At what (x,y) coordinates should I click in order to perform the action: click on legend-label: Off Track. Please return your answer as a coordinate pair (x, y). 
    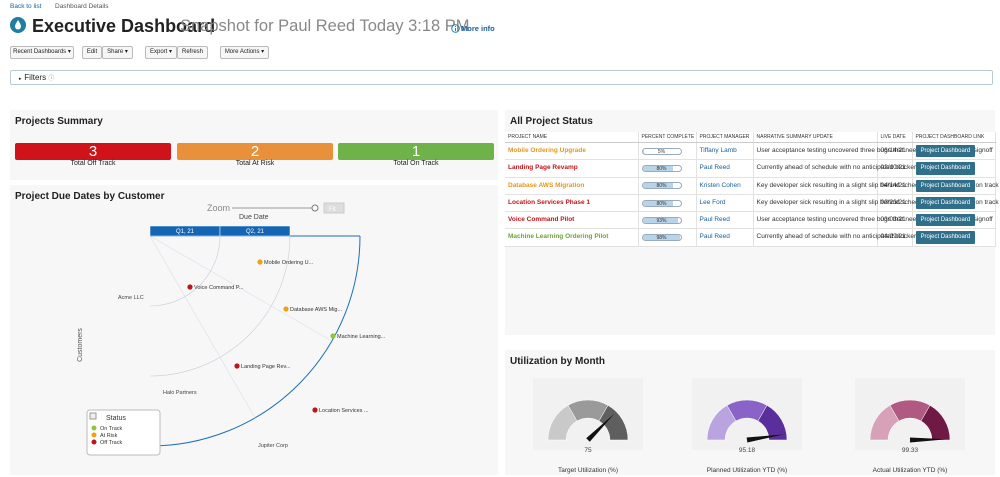
    Looking at the image, I should click on (111, 443).